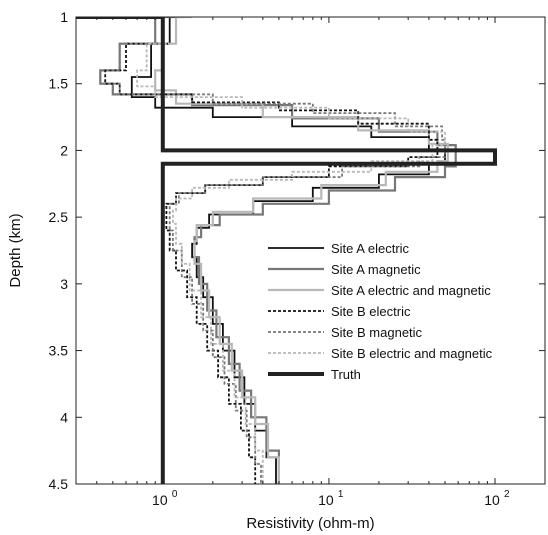 The width and height of the screenshot is (548, 535). I want to click on x-tick-exponent: 0, so click(175, 494).